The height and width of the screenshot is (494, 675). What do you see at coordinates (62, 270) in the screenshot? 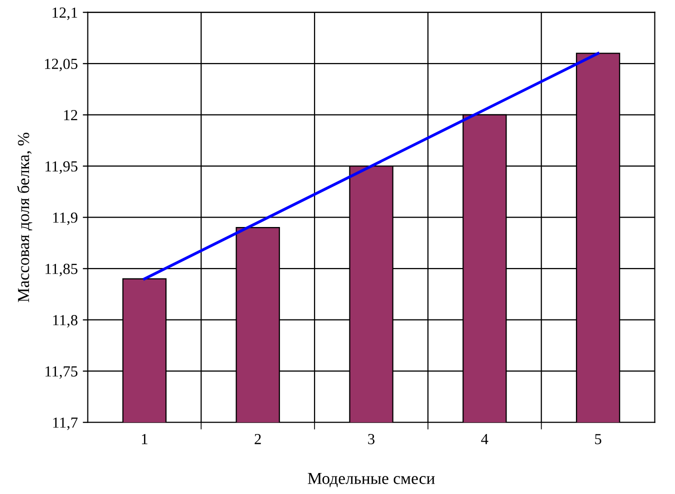
I see `y-tick-label: 11,85` at bounding box center [62, 270].